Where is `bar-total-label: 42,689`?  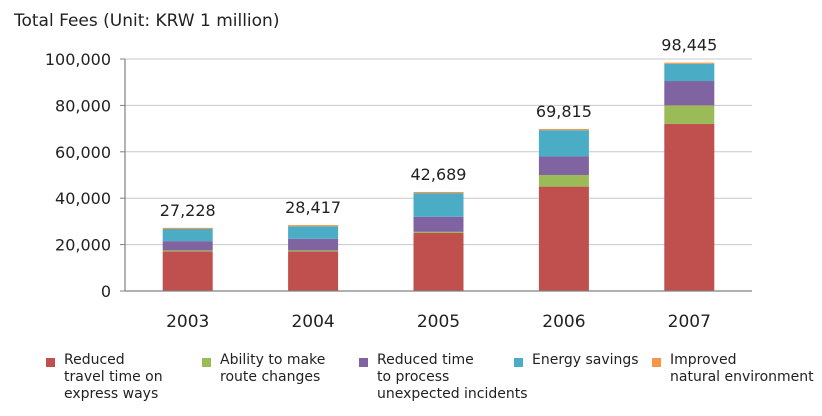 bar-total-label: 42,689 is located at coordinates (439, 174).